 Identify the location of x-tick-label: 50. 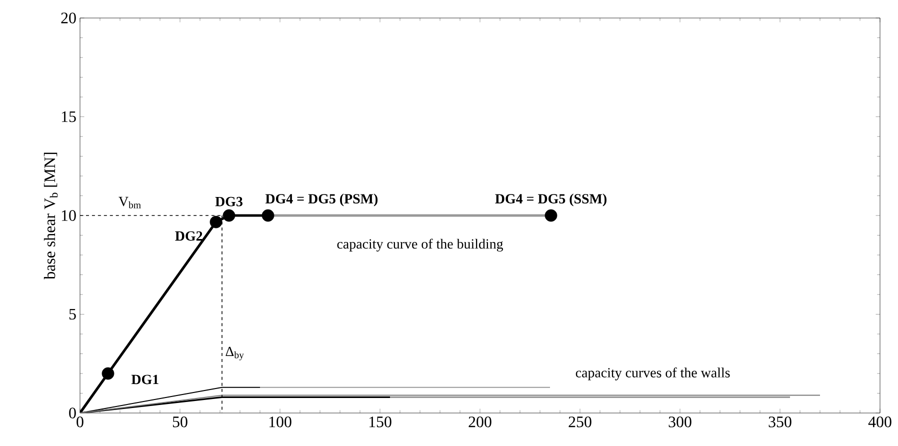
(180, 422).